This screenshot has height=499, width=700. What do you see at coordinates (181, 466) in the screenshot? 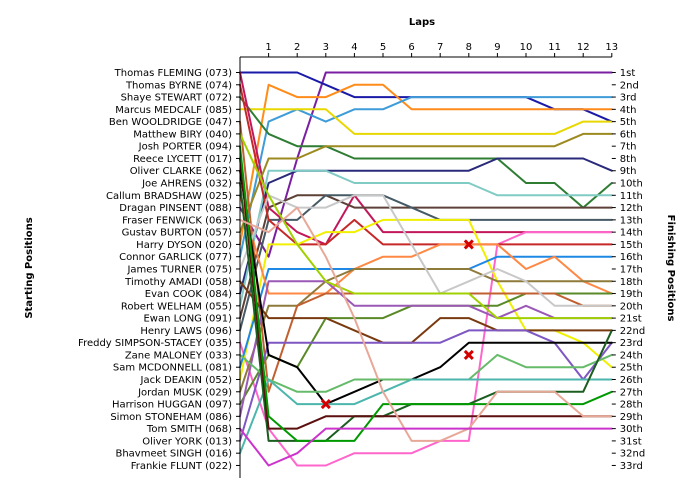
I see `driver-label: Frankie FLUNT (022)` at bounding box center [181, 466].